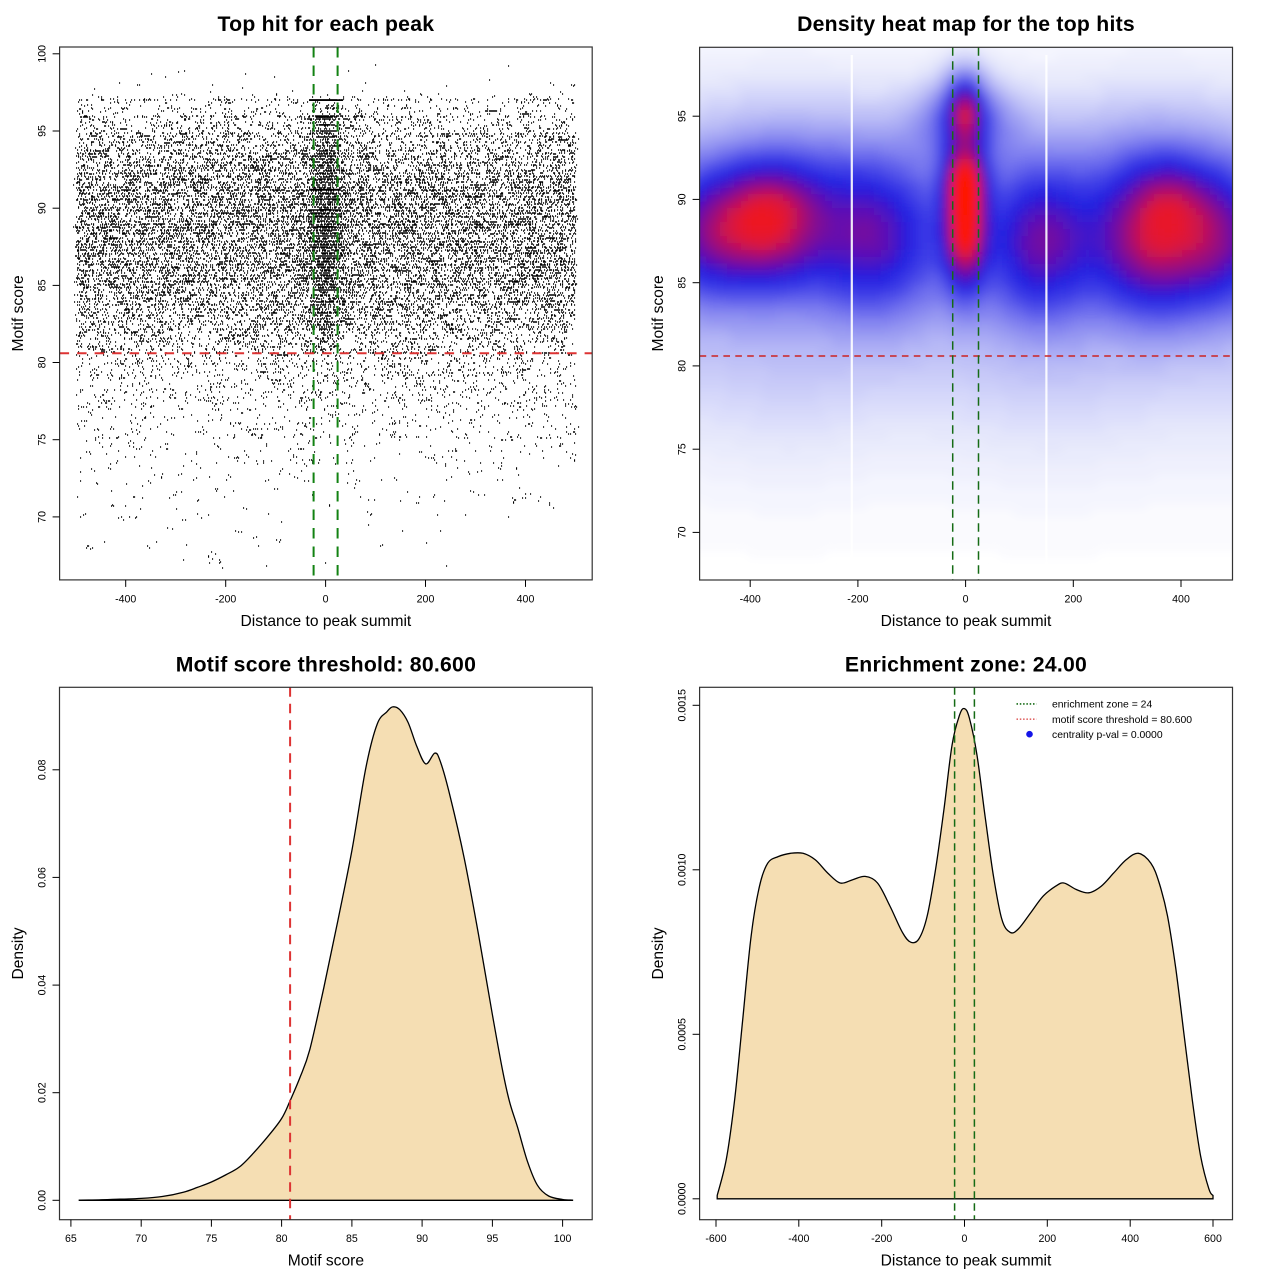  What do you see at coordinates (71, 1239) in the screenshot?
I see `svg-text: 65` at bounding box center [71, 1239].